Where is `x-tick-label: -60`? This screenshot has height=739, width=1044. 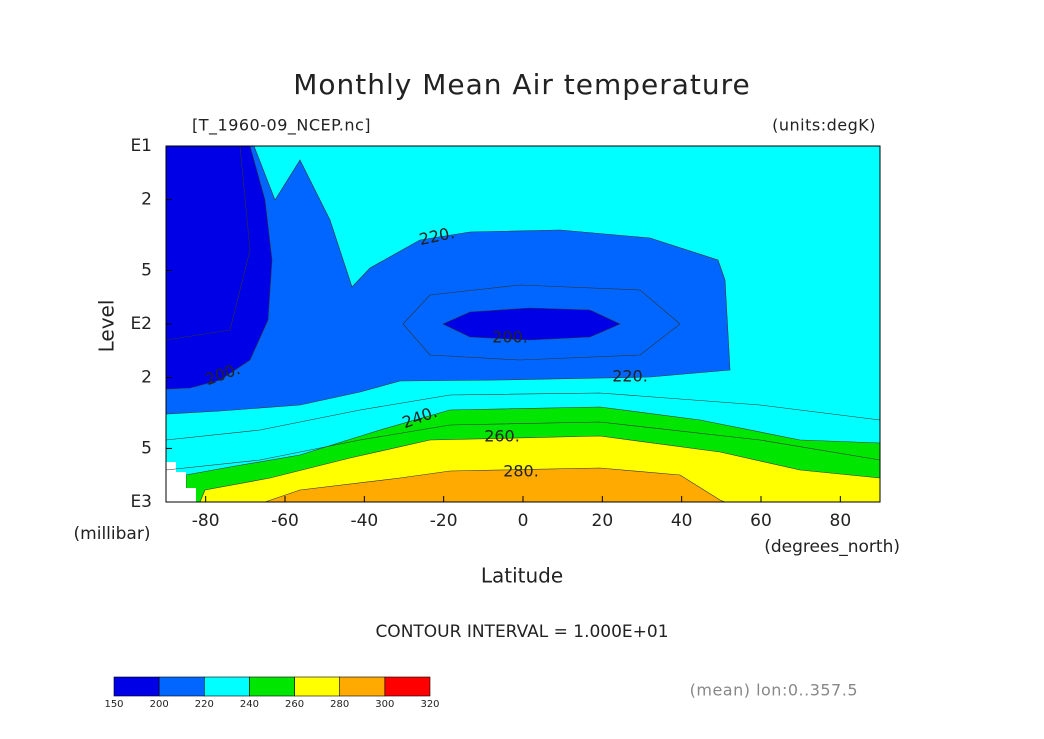
x-tick-label: -60 is located at coordinates (285, 521).